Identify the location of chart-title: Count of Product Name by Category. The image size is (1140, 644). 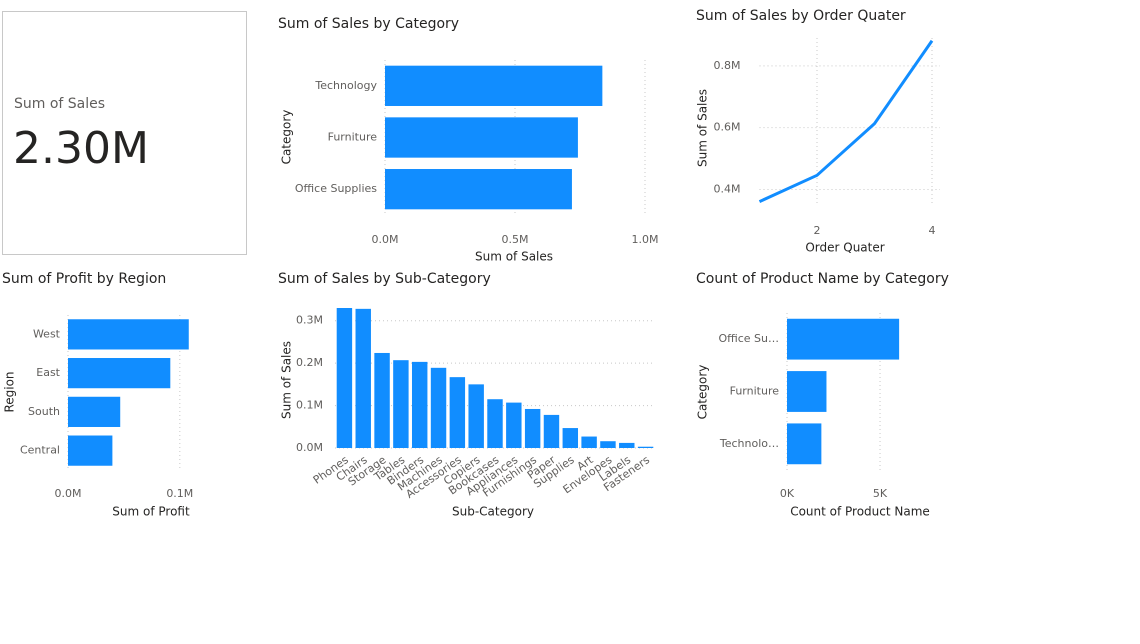
(822, 279).